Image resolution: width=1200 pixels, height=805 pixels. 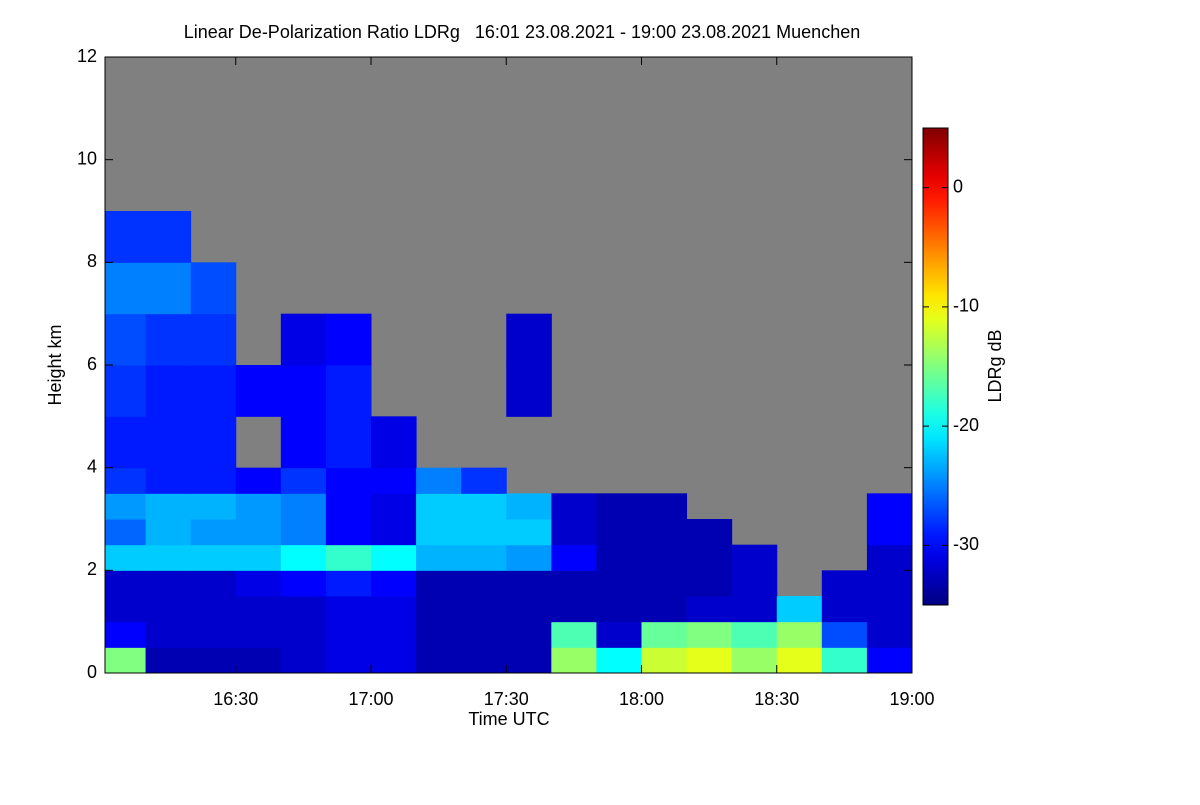 I want to click on colorbar-tick-label: -30, so click(x=966, y=544).